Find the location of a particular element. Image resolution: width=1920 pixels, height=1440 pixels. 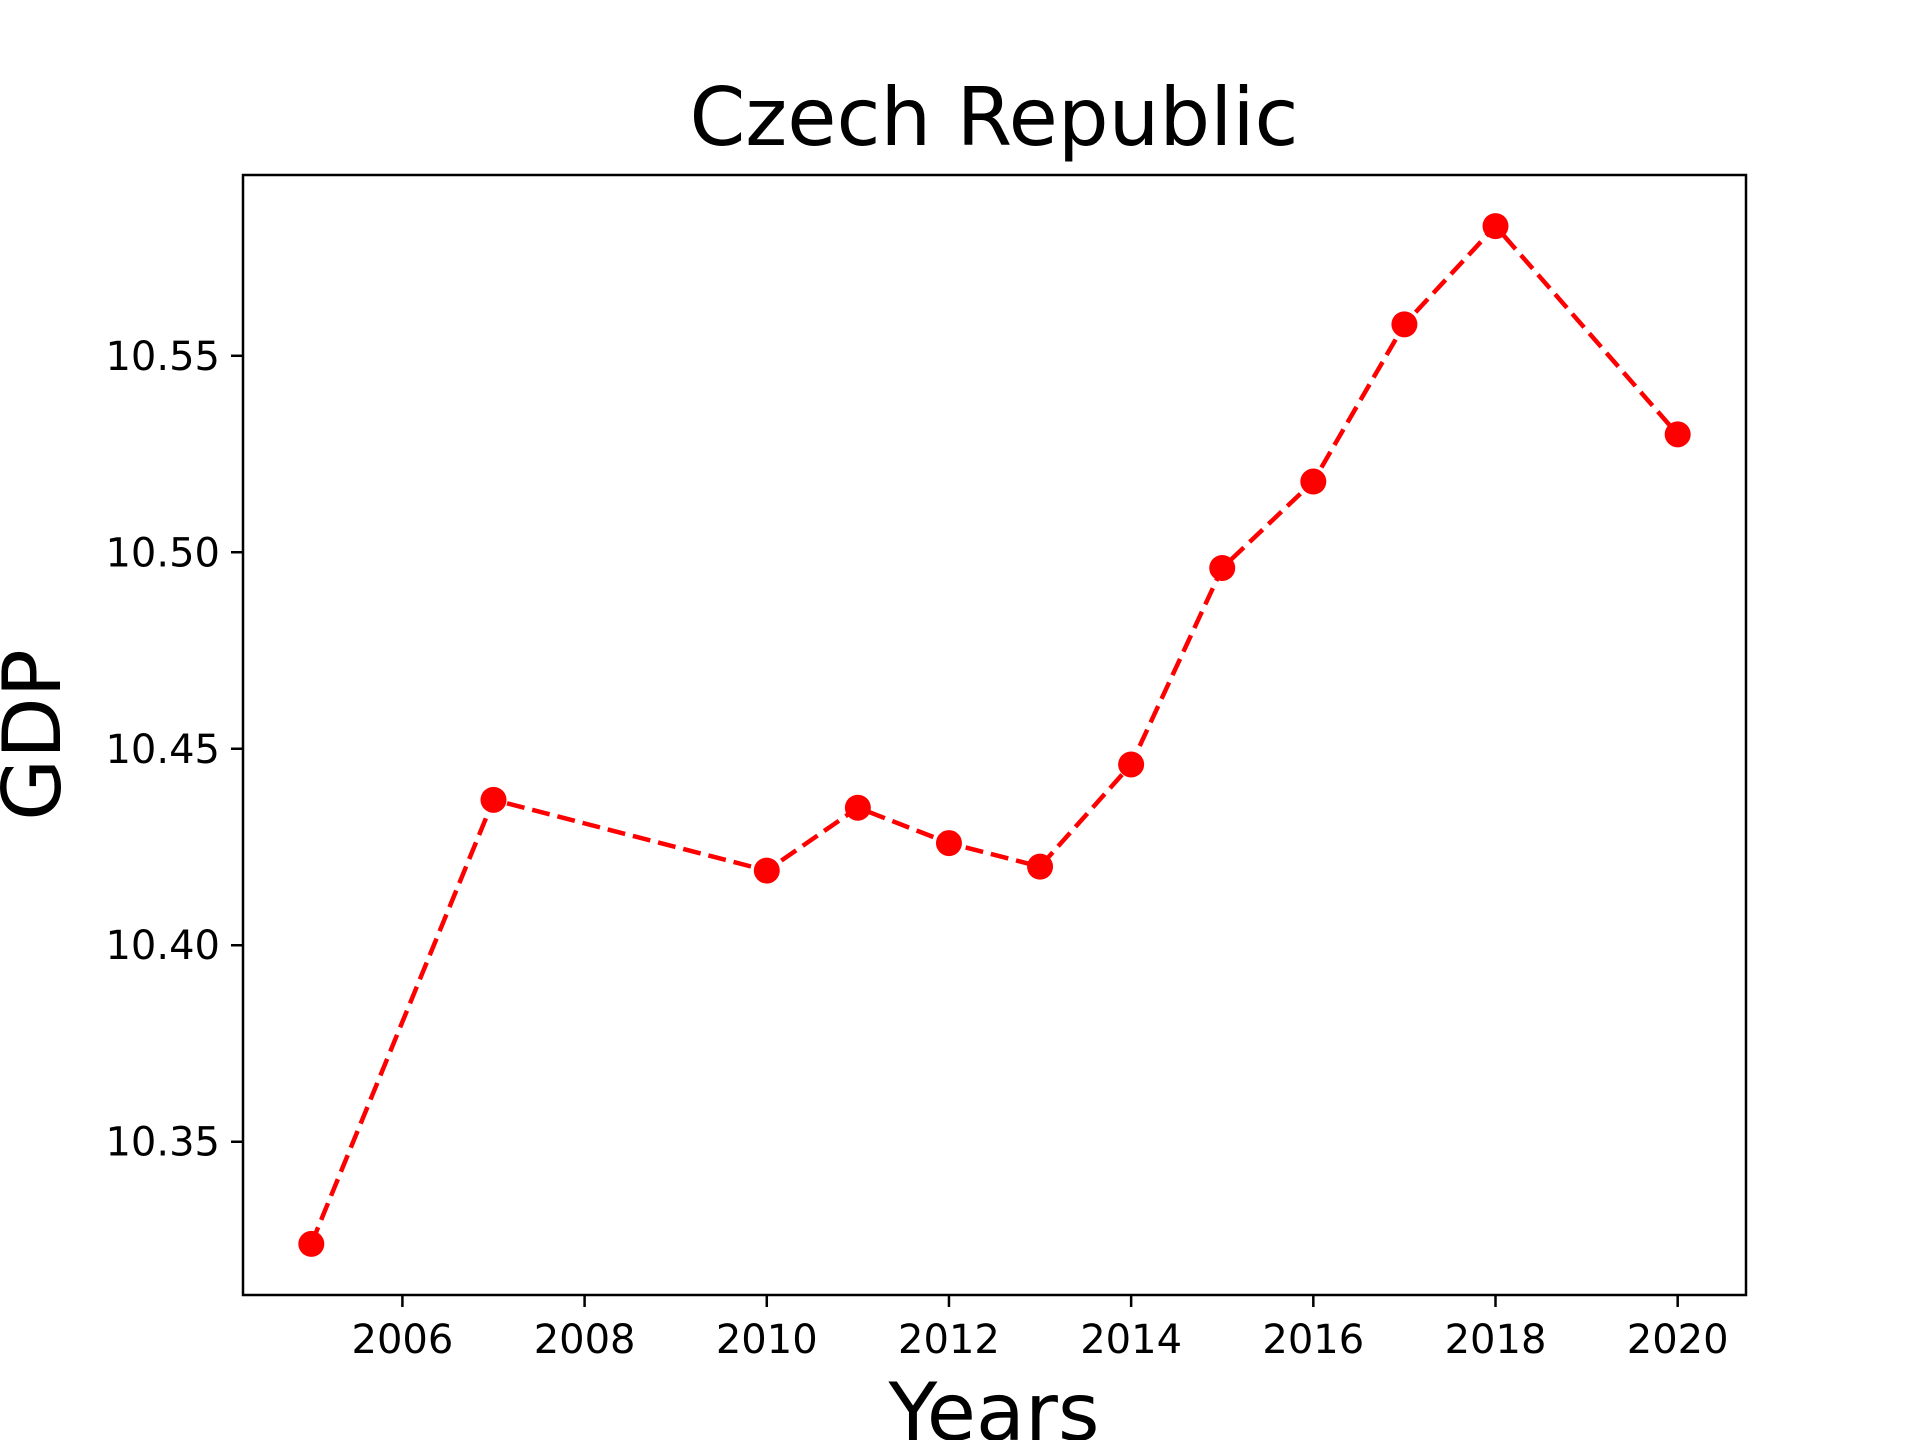

x-tick-label: 2018 is located at coordinates (1496, 1340).